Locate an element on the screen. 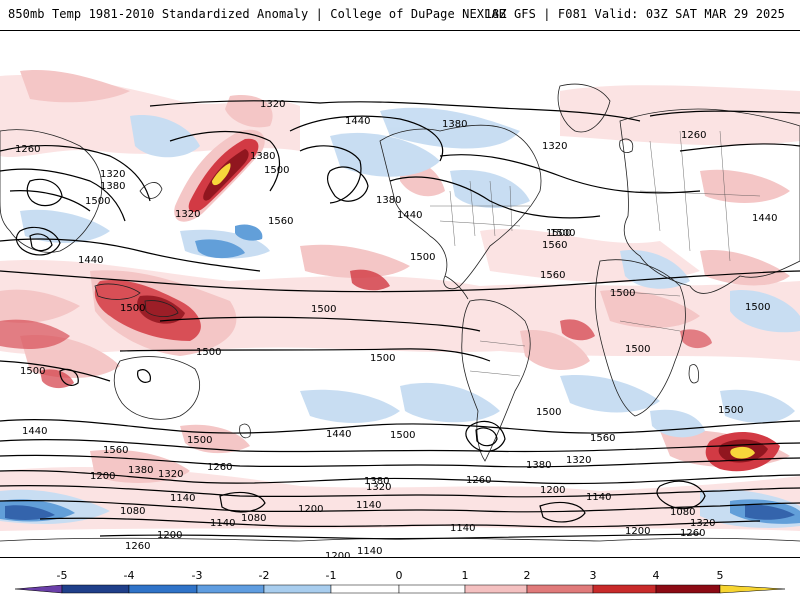  colorbar-ticks: -5 -4 -3 -2 -1 0 1 2 3 4 5 is located at coordinates (390, 575).